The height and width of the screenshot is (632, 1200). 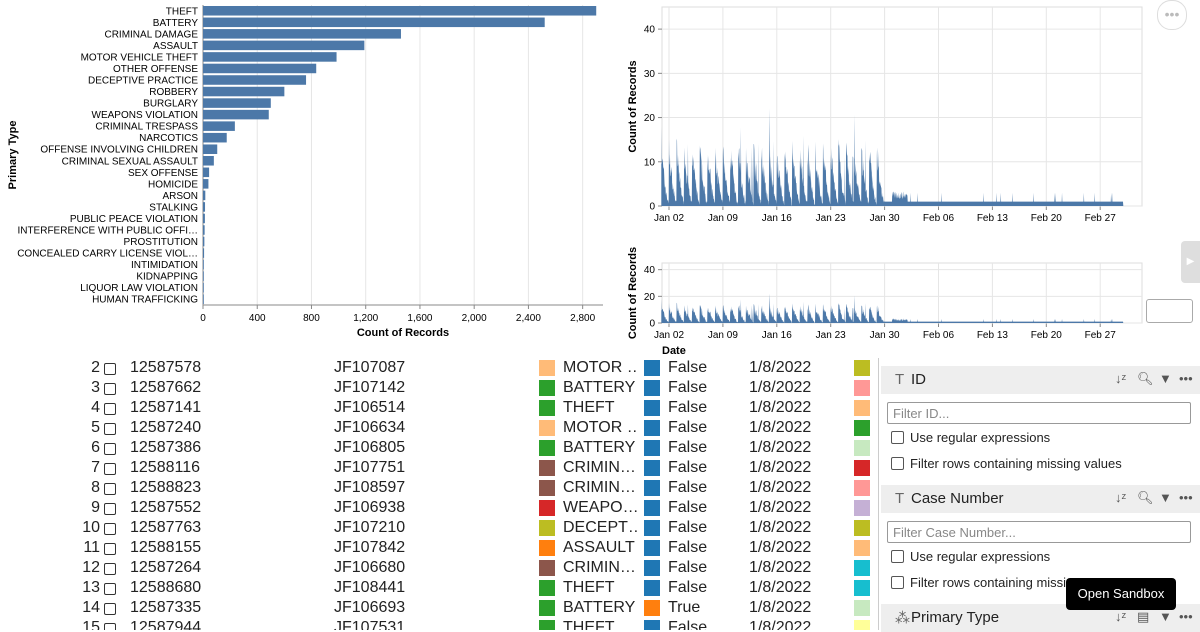 What do you see at coordinates (439, 528) in the screenshot?
I see `table-row: 10 12587763 JF107210 DECEPT… False 1/8/2022` at bounding box center [439, 528].